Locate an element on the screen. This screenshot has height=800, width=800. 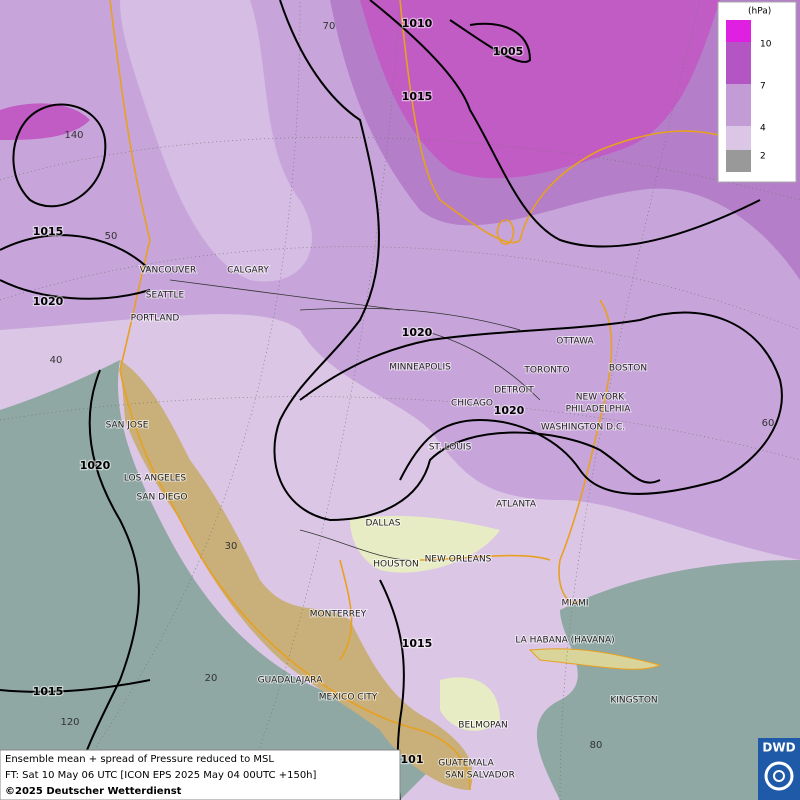
logo: DWD is located at coordinates (778, 748).